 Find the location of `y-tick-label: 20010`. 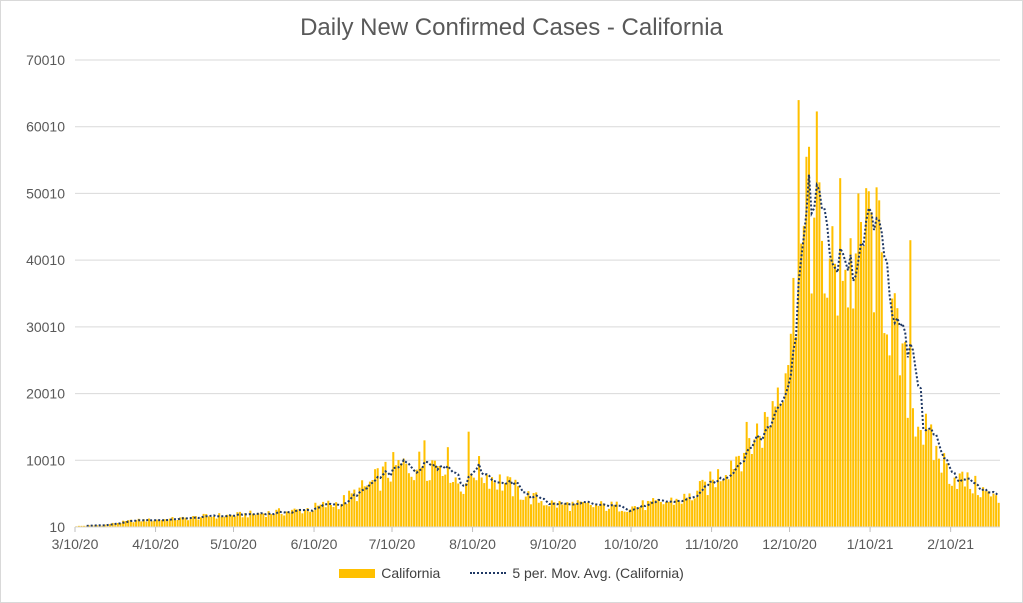

y-tick-label: 20010 is located at coordinates (45, 394).